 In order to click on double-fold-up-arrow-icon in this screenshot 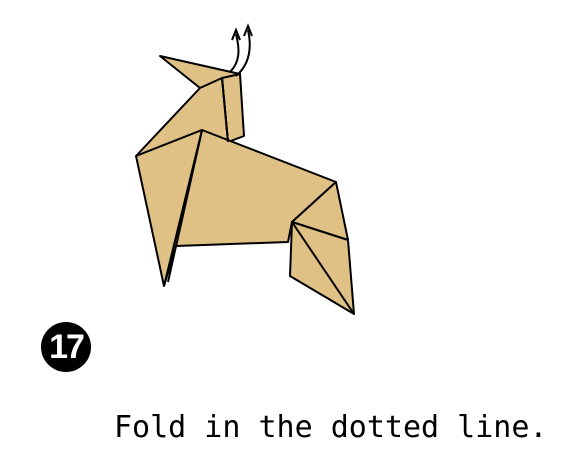, I will do `click(241, 50)`.